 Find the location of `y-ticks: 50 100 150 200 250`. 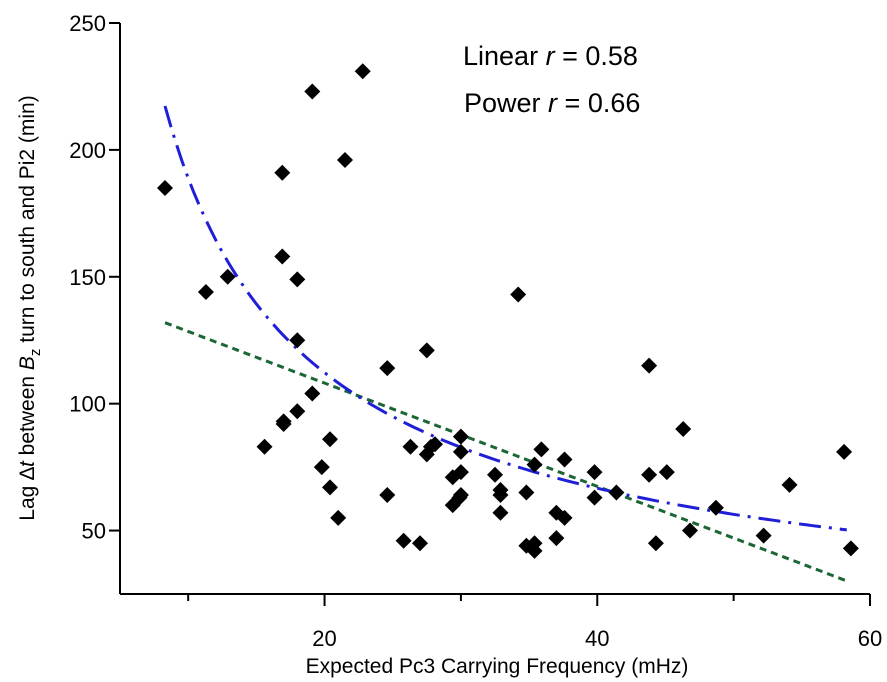

y-ticks: 50 100 150 200 250 is located at coordinates (94, 277).